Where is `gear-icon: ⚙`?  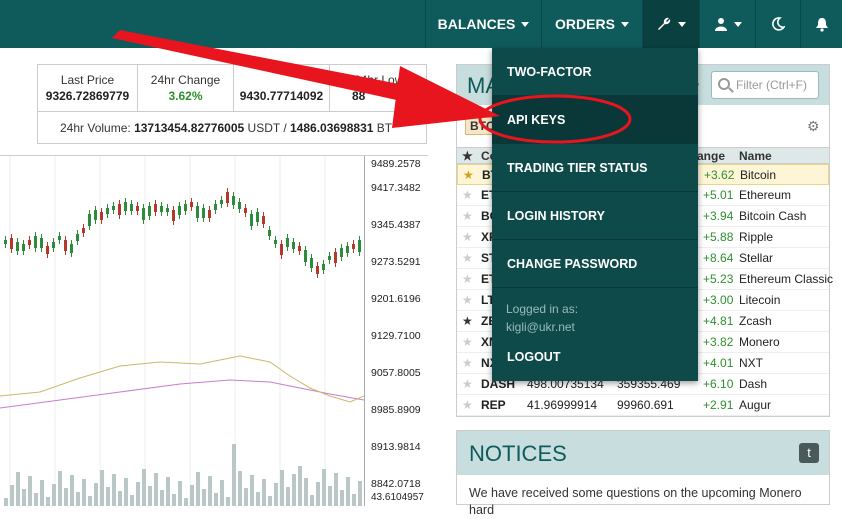
gear-icon: ⚙ is located at coordinates (813, 126).